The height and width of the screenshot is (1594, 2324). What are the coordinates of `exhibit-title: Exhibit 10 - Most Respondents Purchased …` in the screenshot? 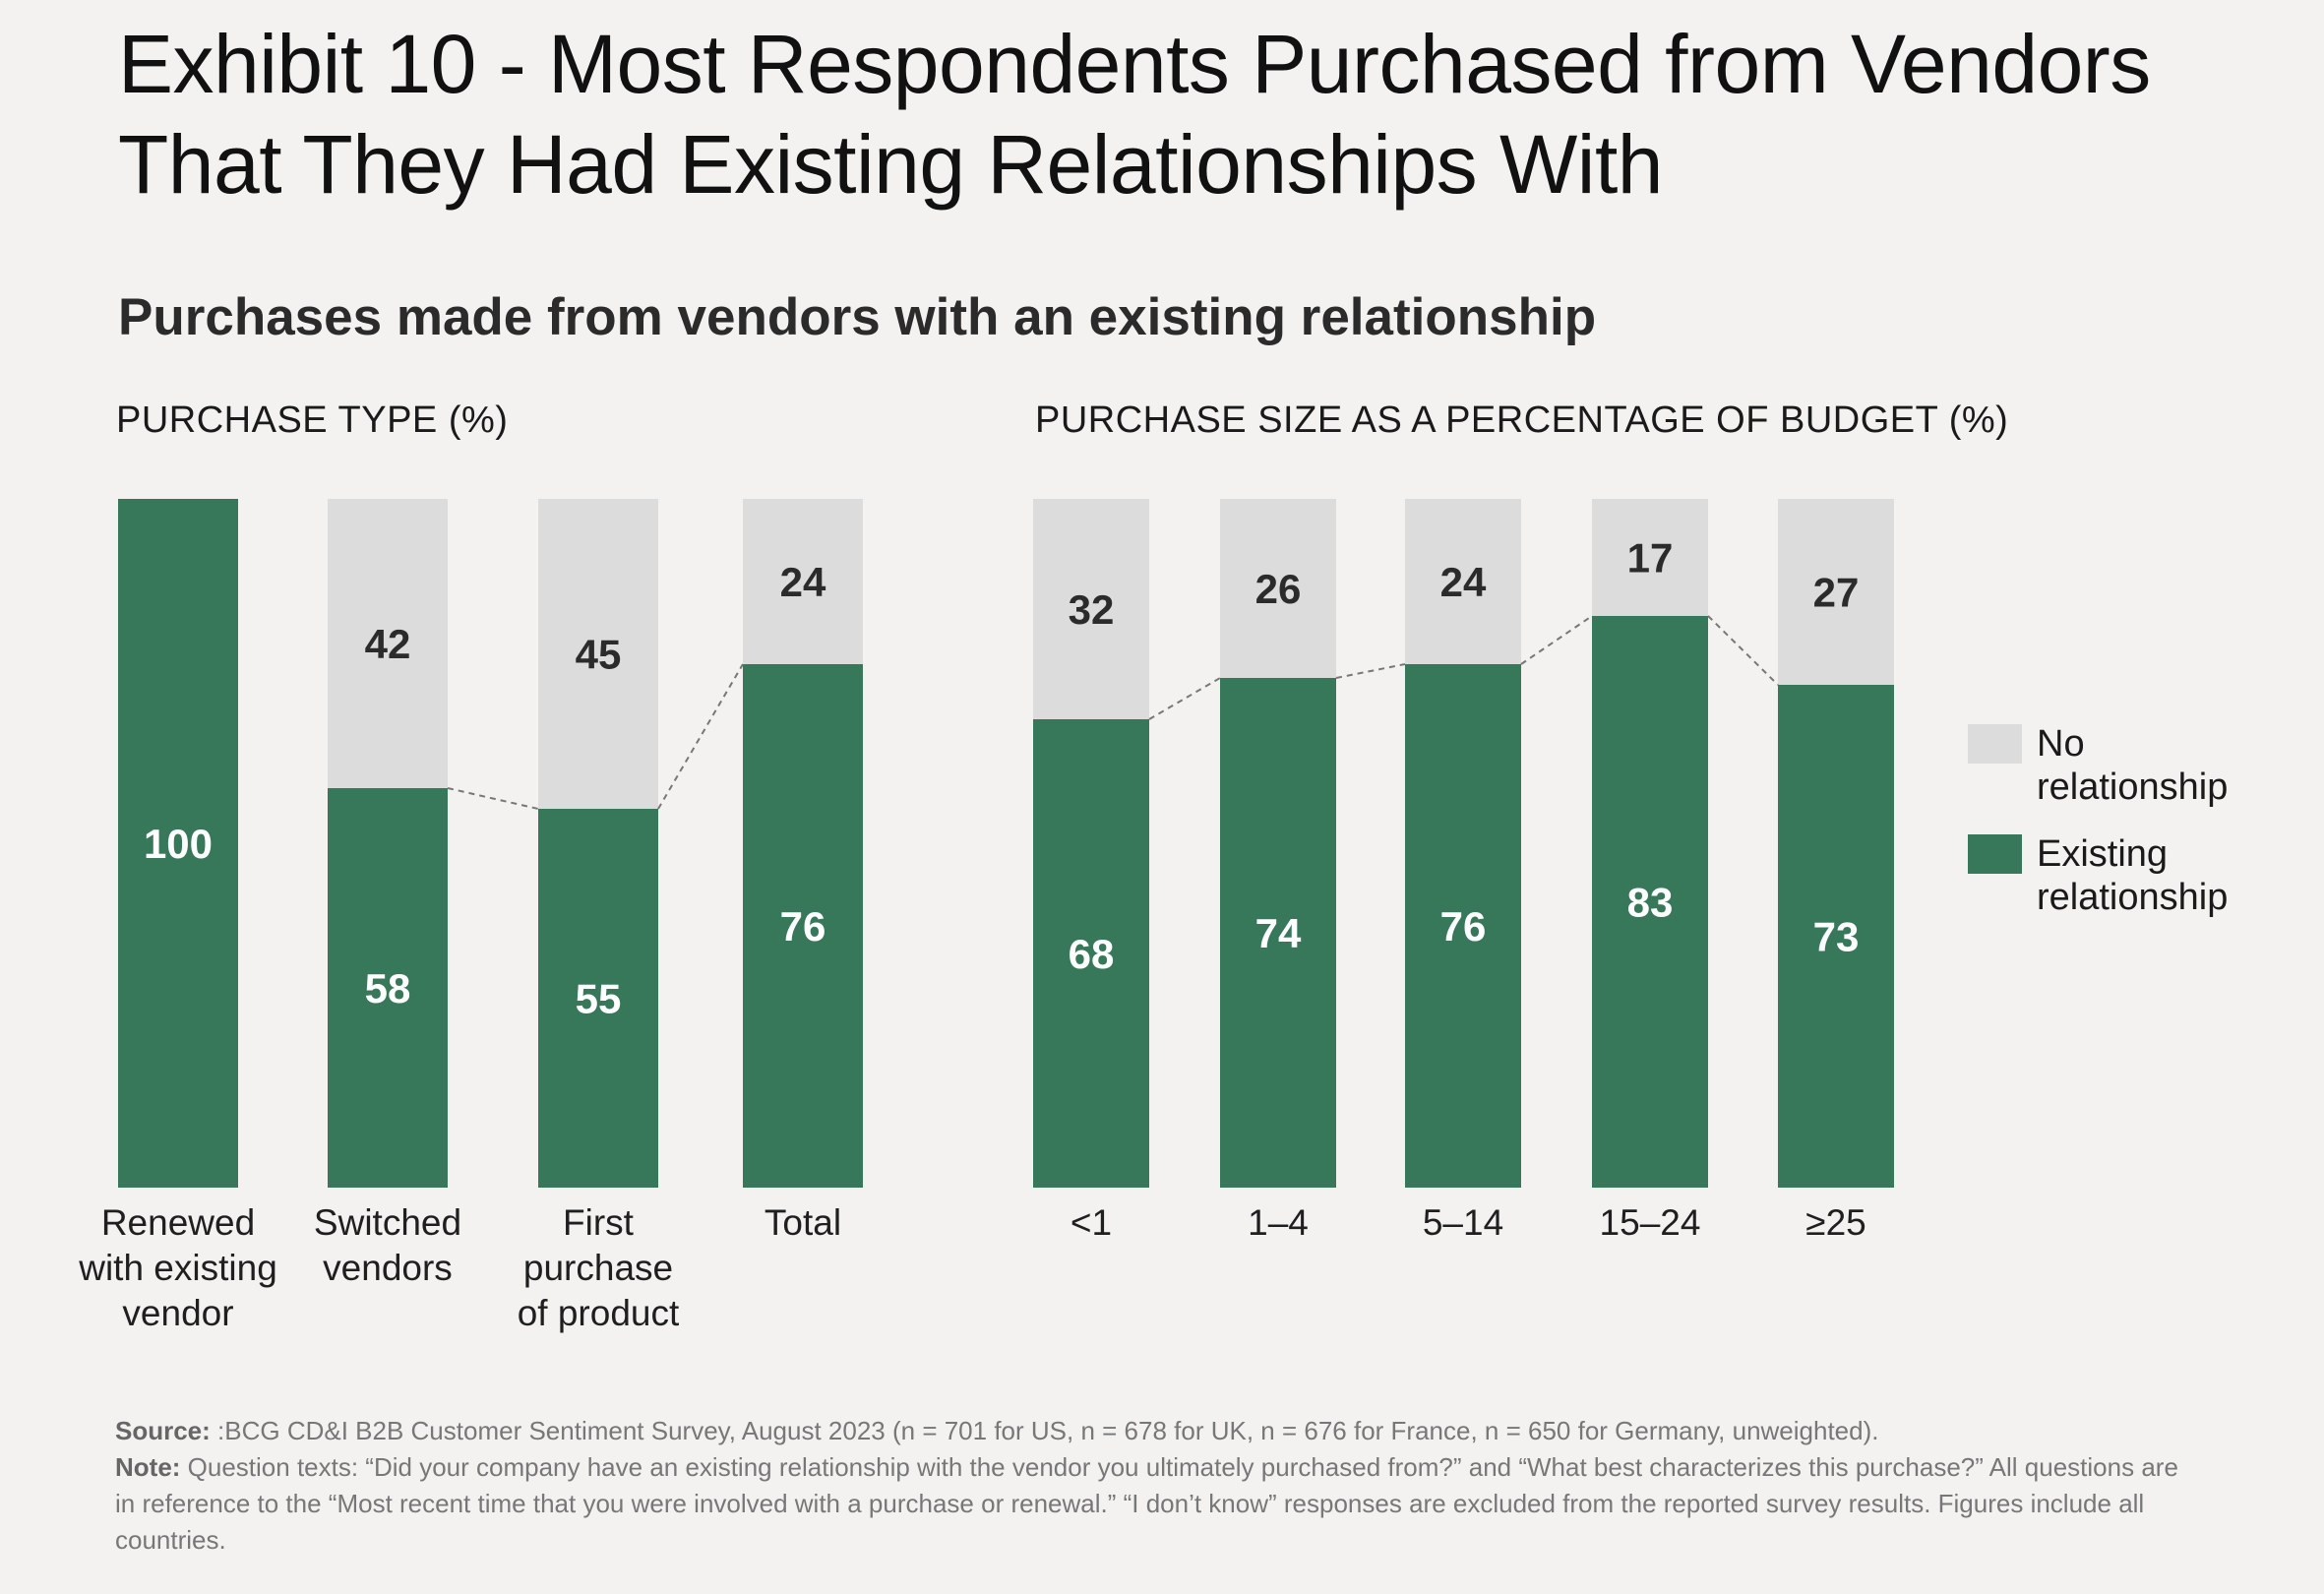 It's located at (1134, 114).